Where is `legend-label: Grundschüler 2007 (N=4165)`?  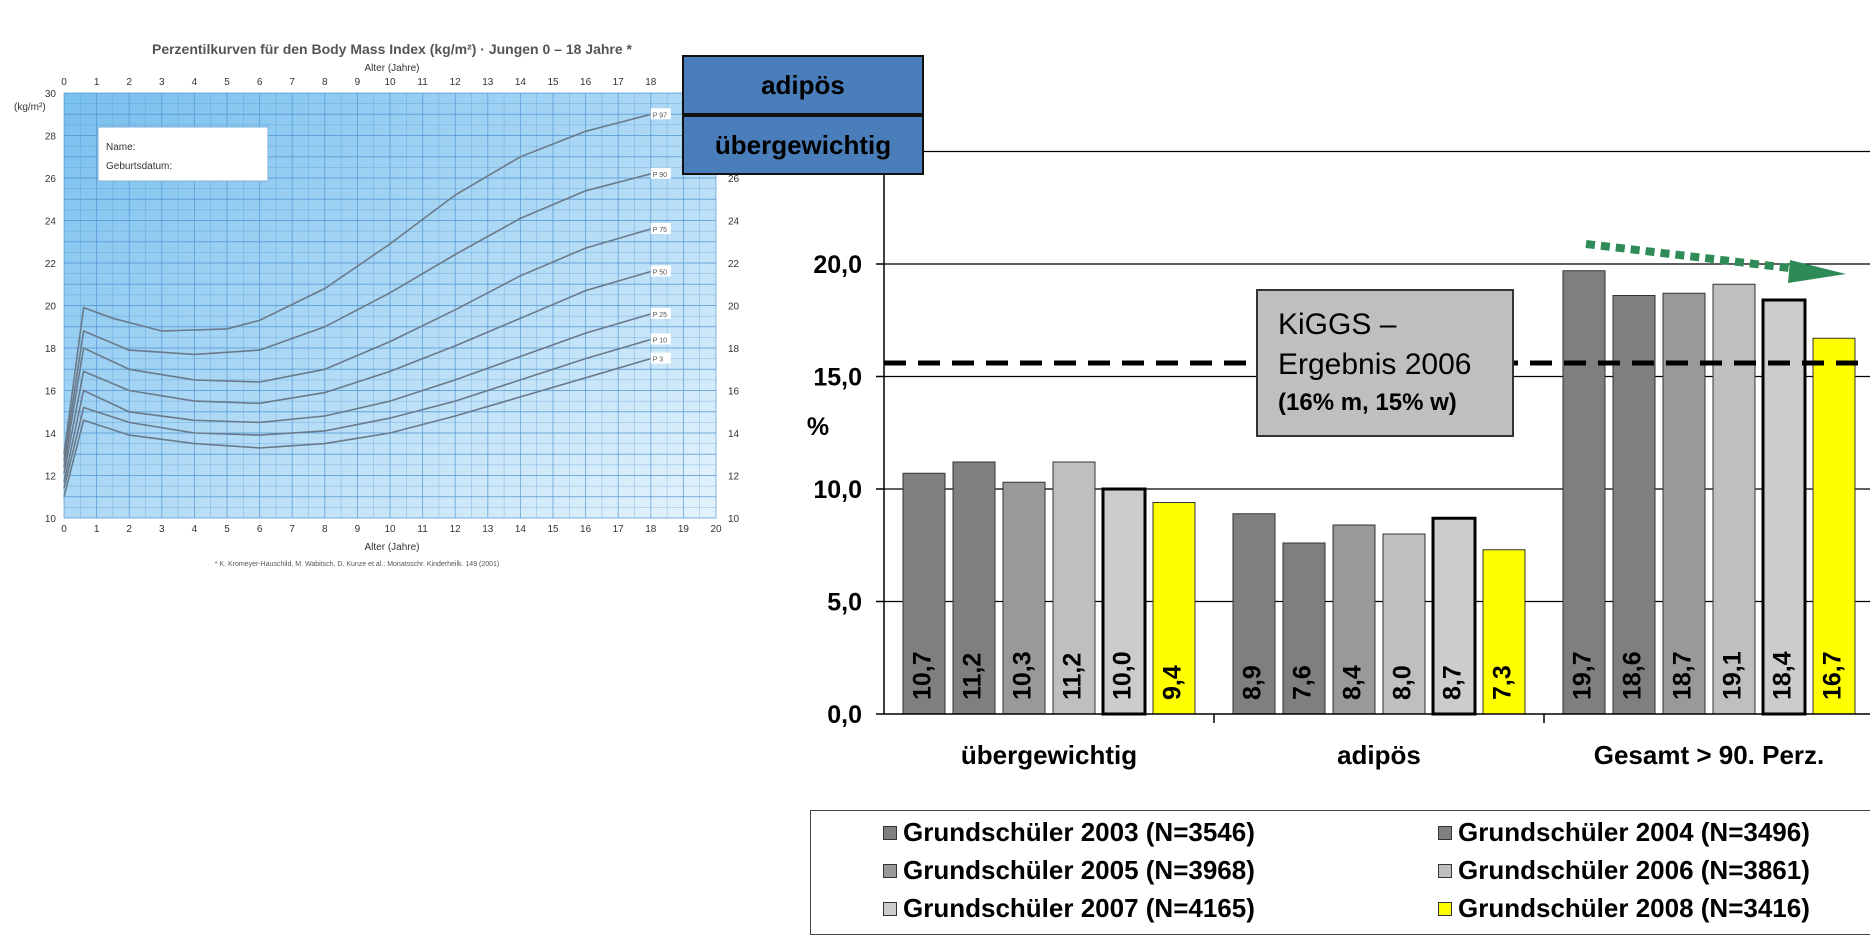 legend-label: Grundschüler 2007 (N=4165) is located at coordinates (1079, 908).